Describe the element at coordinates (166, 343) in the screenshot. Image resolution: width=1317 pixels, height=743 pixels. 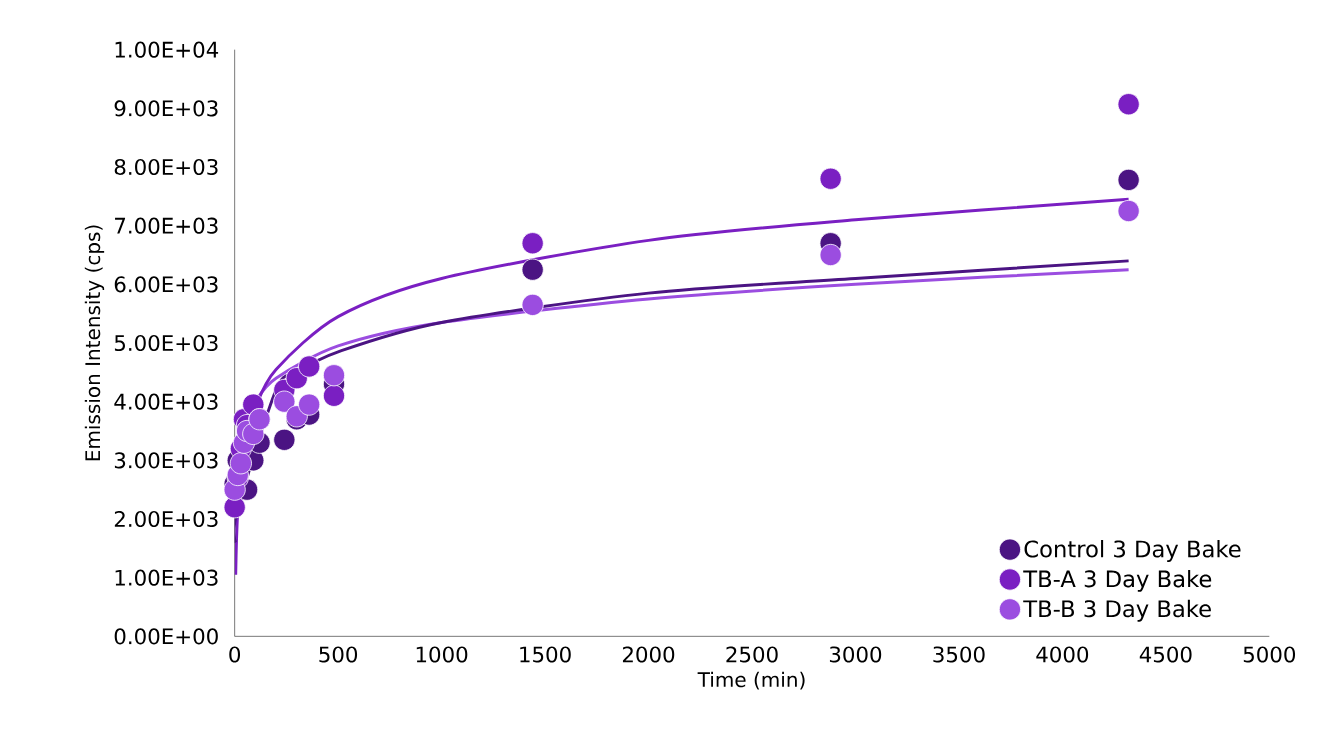
I see `y-tick-label: 5.00E+03` at that location.